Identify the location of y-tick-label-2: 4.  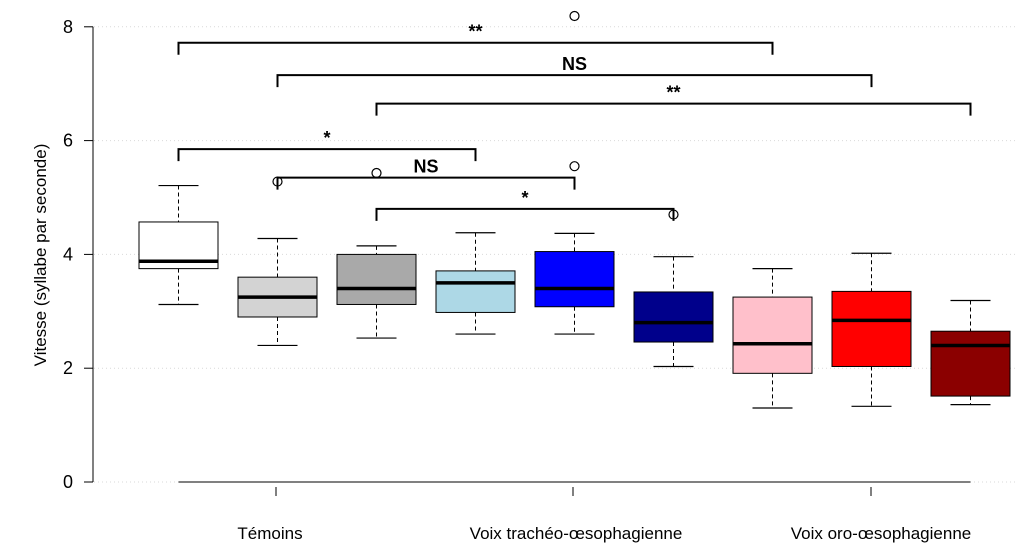
(68, 254).